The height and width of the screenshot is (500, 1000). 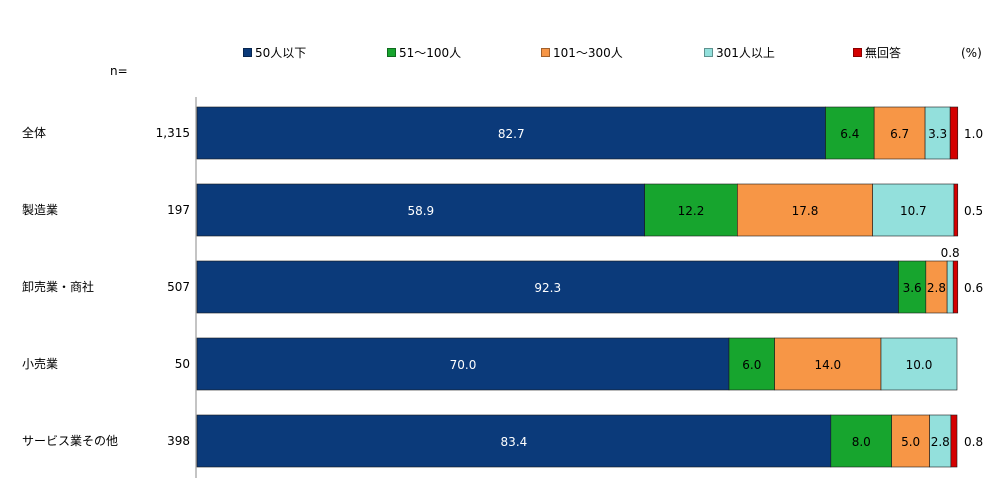 I want to click on data-label: 58.9, so click(x=420, y=211).